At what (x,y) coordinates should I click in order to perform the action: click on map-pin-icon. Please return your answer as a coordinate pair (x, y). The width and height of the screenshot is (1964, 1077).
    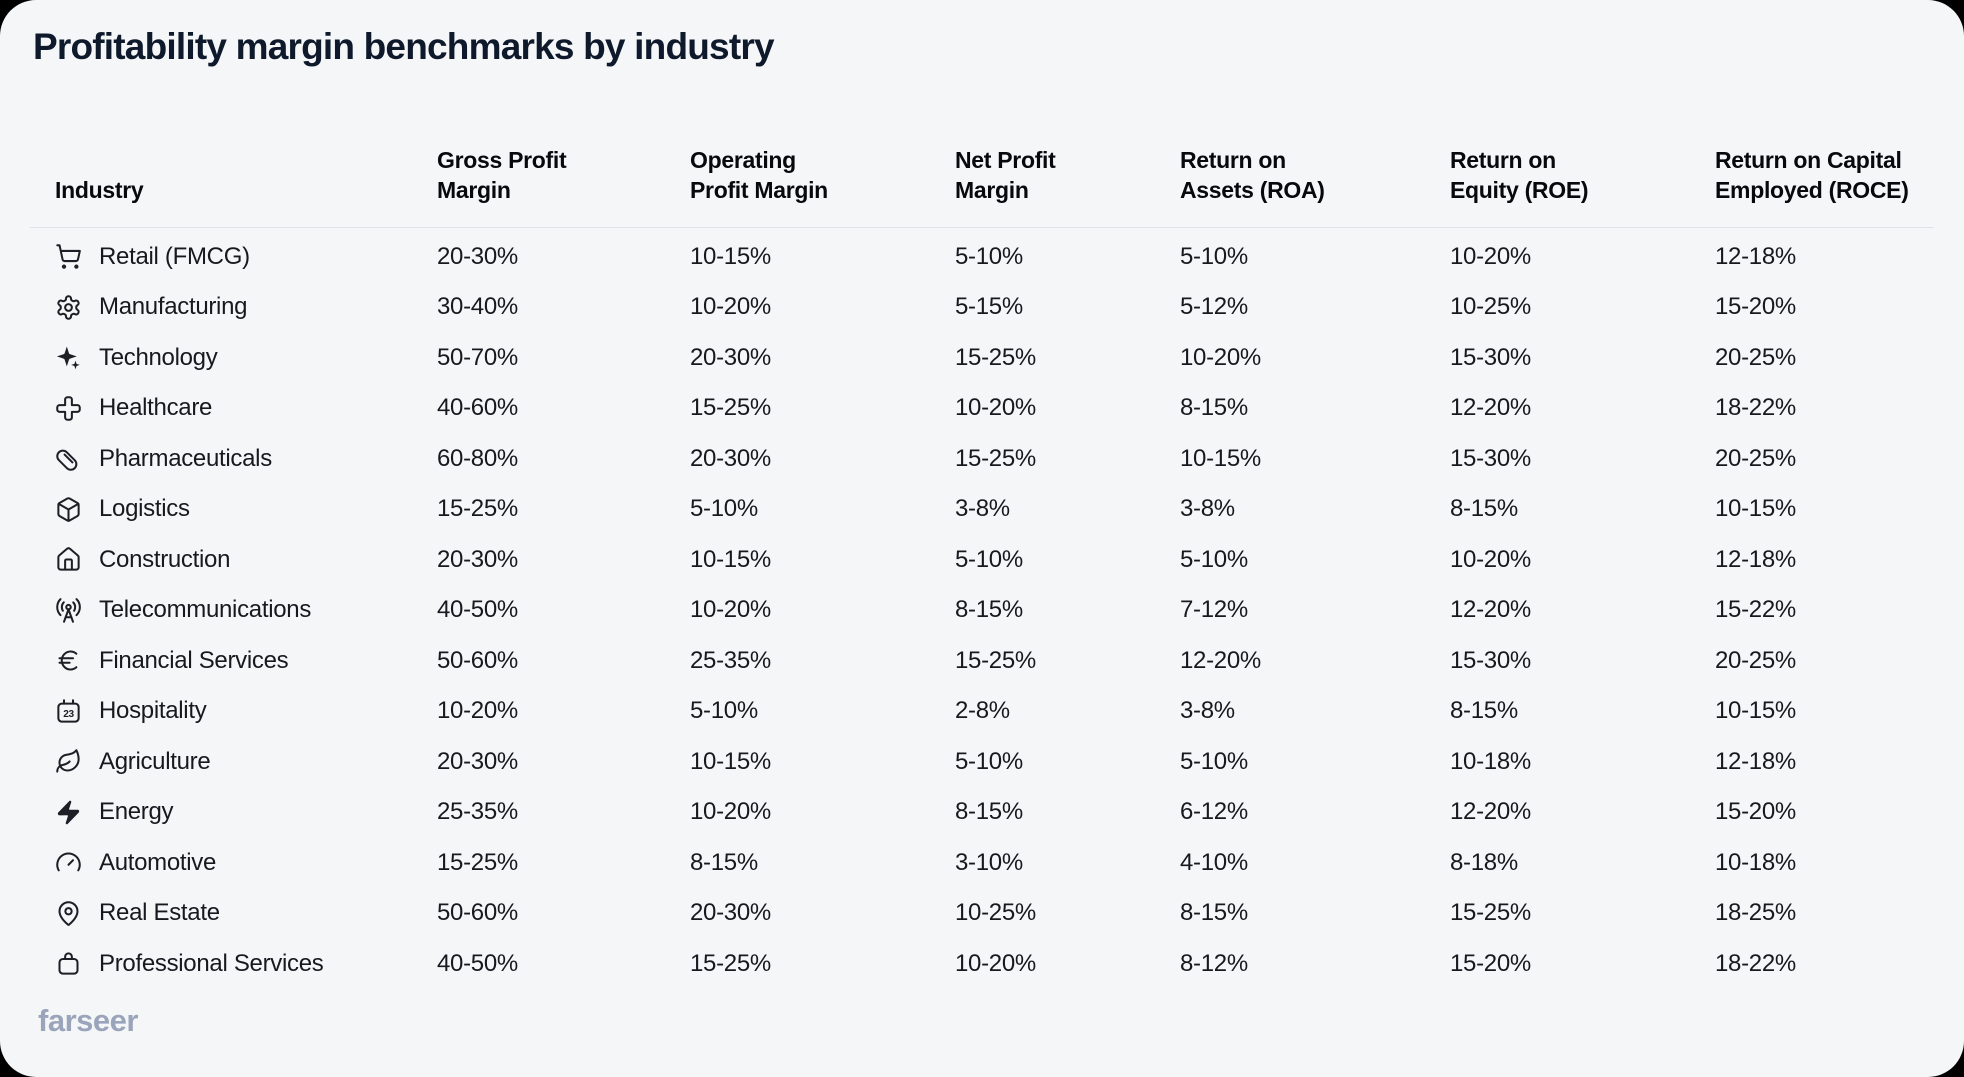
    Looking at the image, I should click on (68, 913).